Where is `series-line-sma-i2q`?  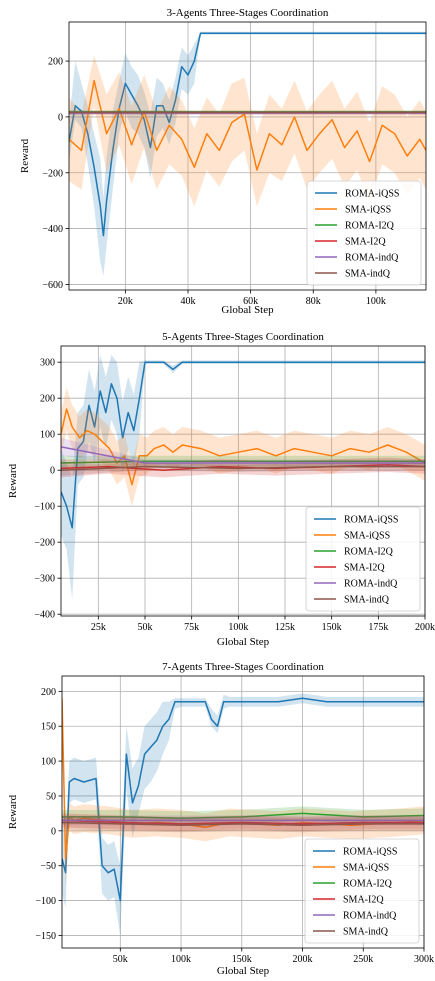
series-line-sma-i2q is located at coordinates (243, 822).